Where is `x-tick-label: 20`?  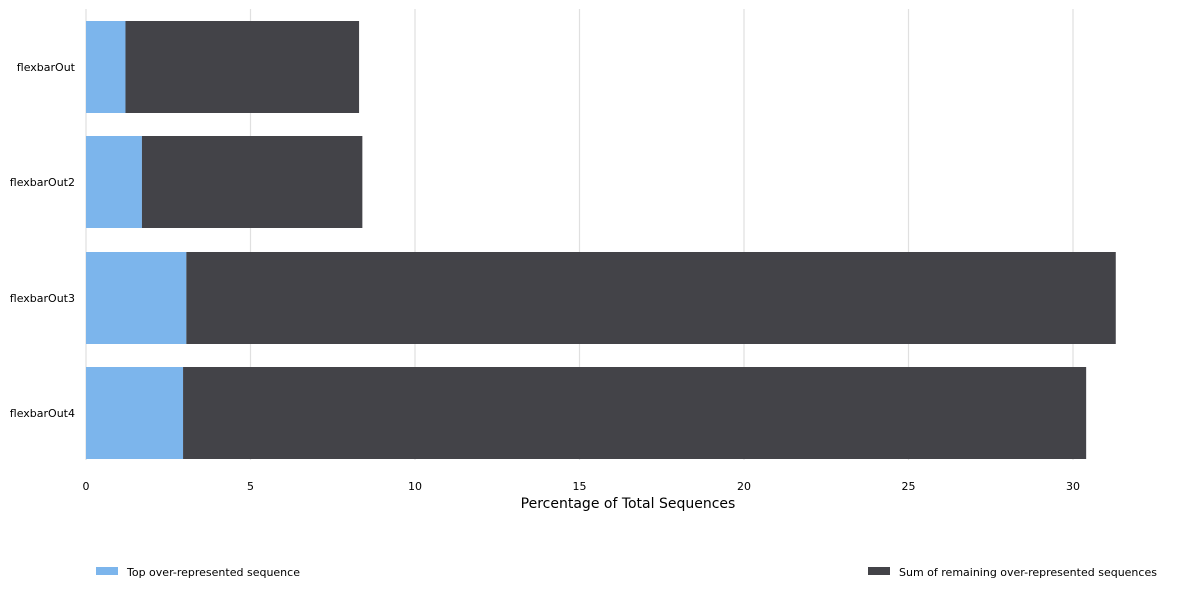 x-tick-label: 20 is located at coordinates (744, 486).